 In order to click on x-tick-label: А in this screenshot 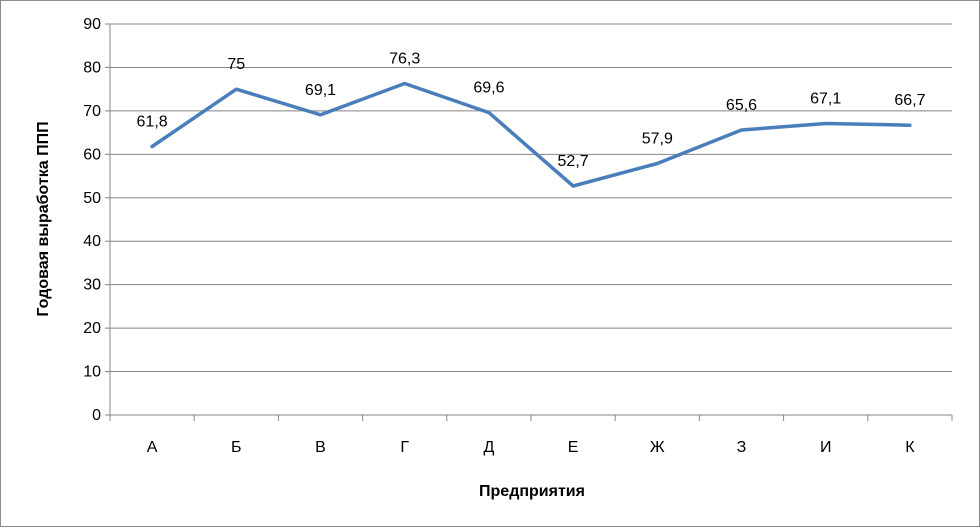, I will do `click(152, 447)`.